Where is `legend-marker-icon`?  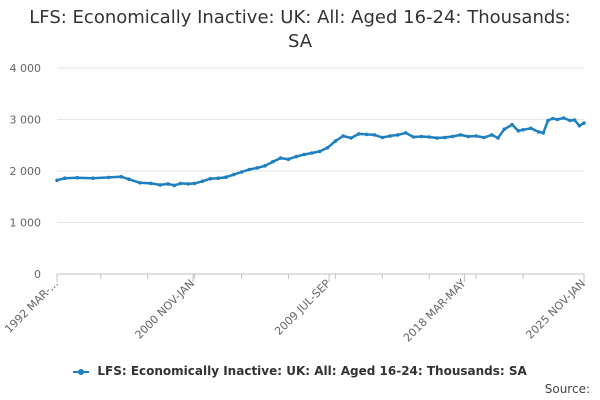
legend-marker-icon is located at coordinates (81, 372).